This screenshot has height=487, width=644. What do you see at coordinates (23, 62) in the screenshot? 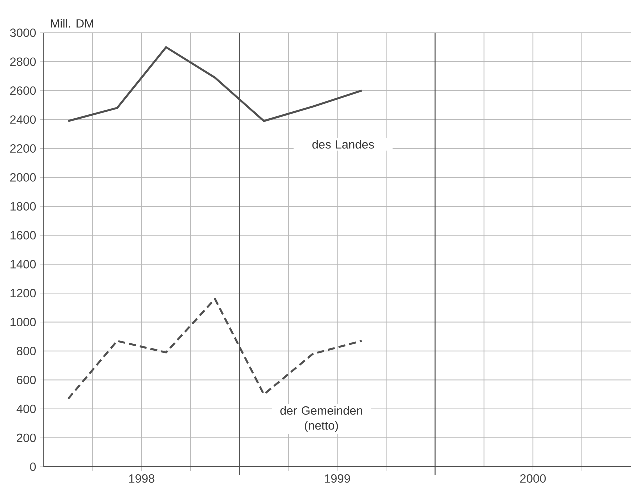
I see `y-tick-label: 2800` at bounding box center [23, 62].